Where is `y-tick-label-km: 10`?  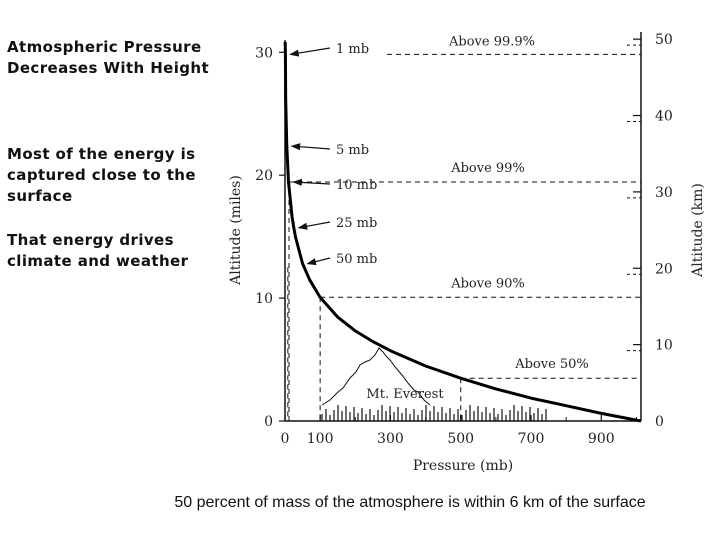
y-tick-label-km: 10 is located at coordinates (664, 346).